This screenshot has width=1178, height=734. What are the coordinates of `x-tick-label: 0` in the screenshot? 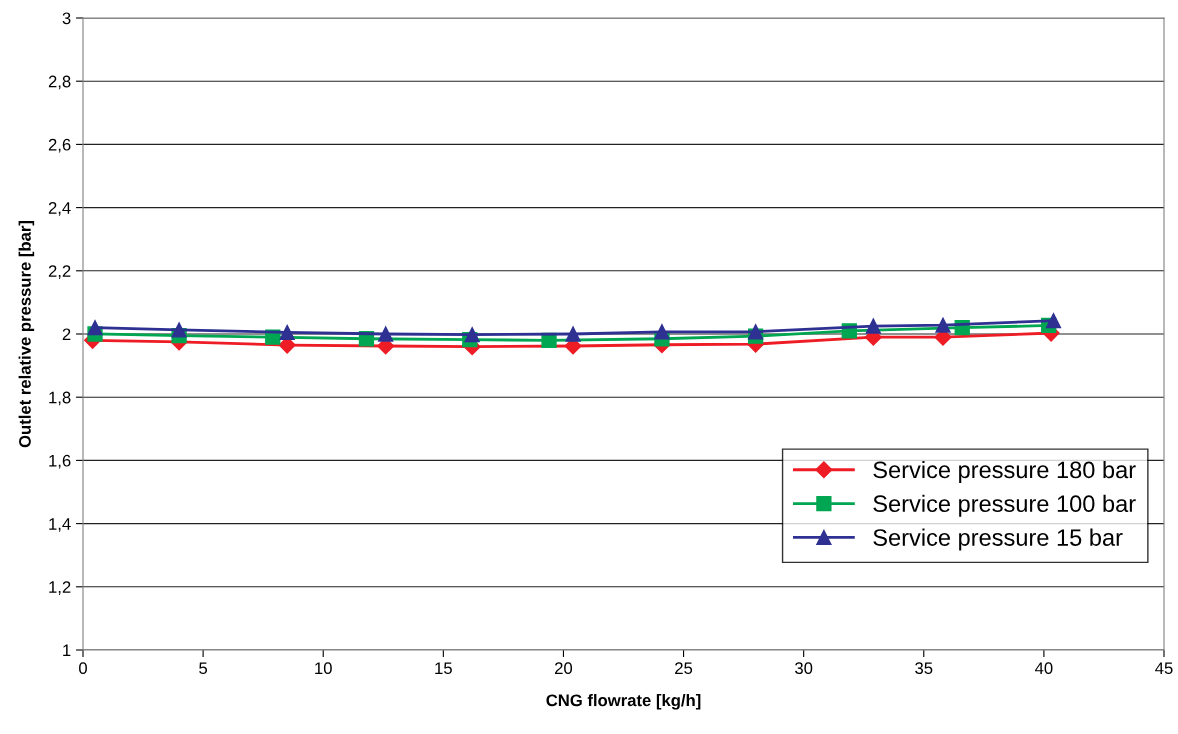 It's located at (83, 668).